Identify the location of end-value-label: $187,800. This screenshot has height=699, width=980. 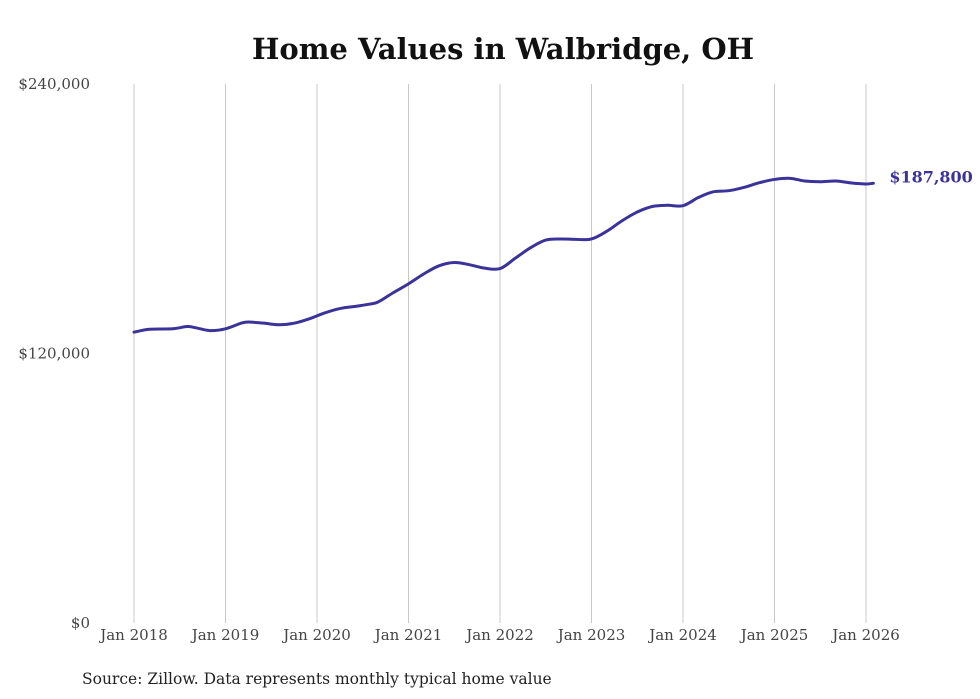
(931, 176).